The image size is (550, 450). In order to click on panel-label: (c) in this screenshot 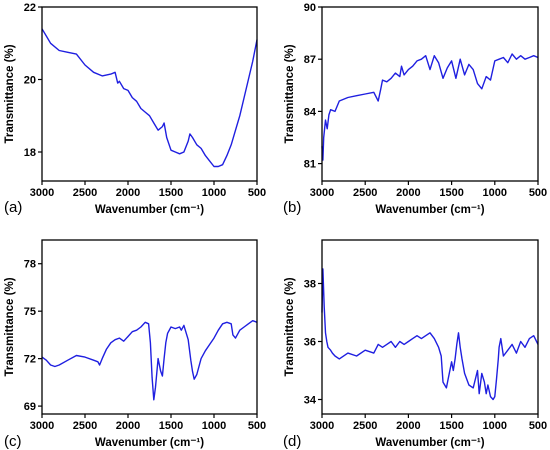, I will do `click(13, 441)`.